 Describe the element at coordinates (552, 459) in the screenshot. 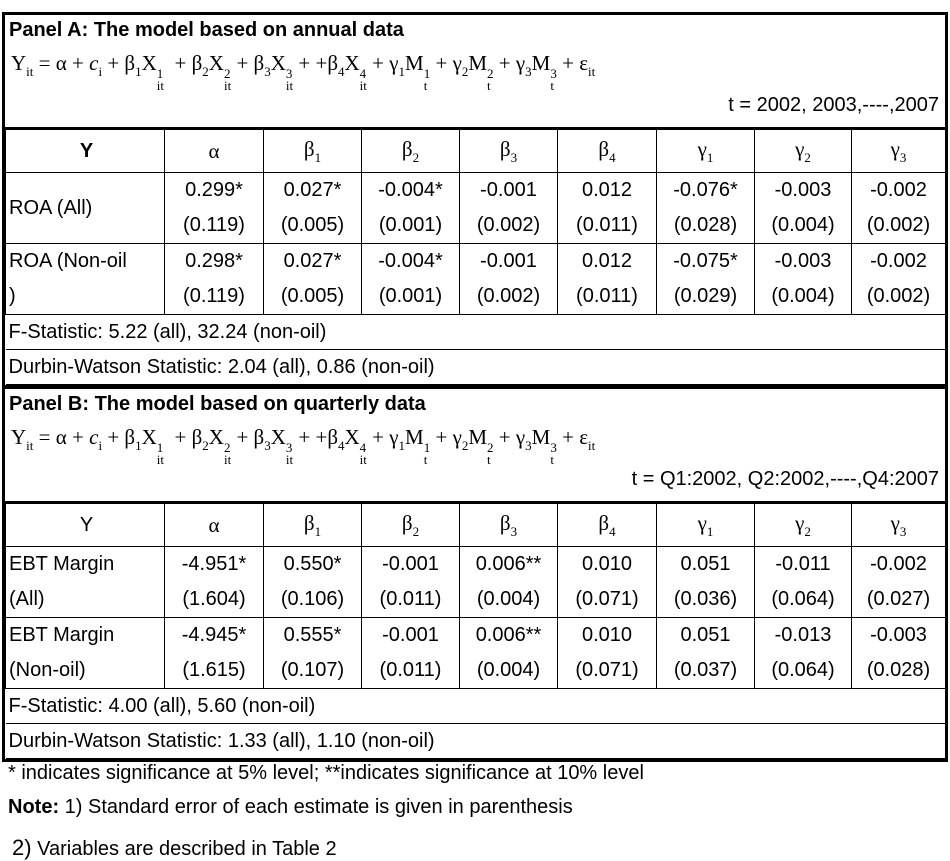

I see `subscript: t` at that location.